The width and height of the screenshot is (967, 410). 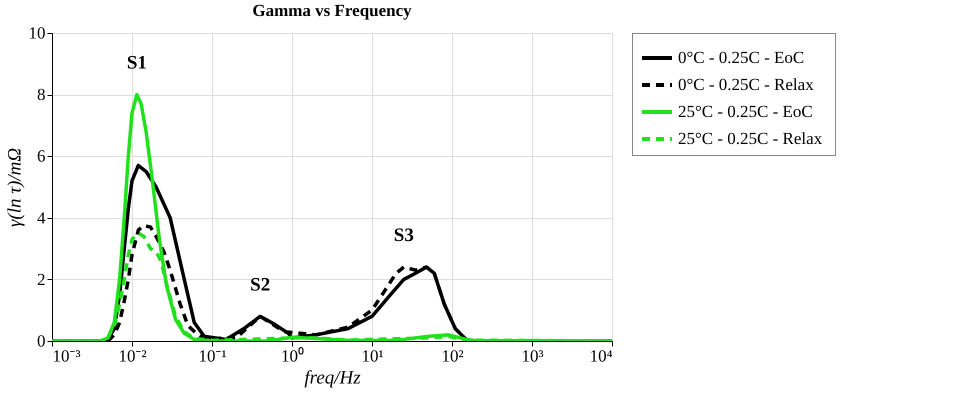 What do you see at coordinates (532, 356) in the screenshot?
I see `x-tick-label: 10³` at bounding box center [532, 356].